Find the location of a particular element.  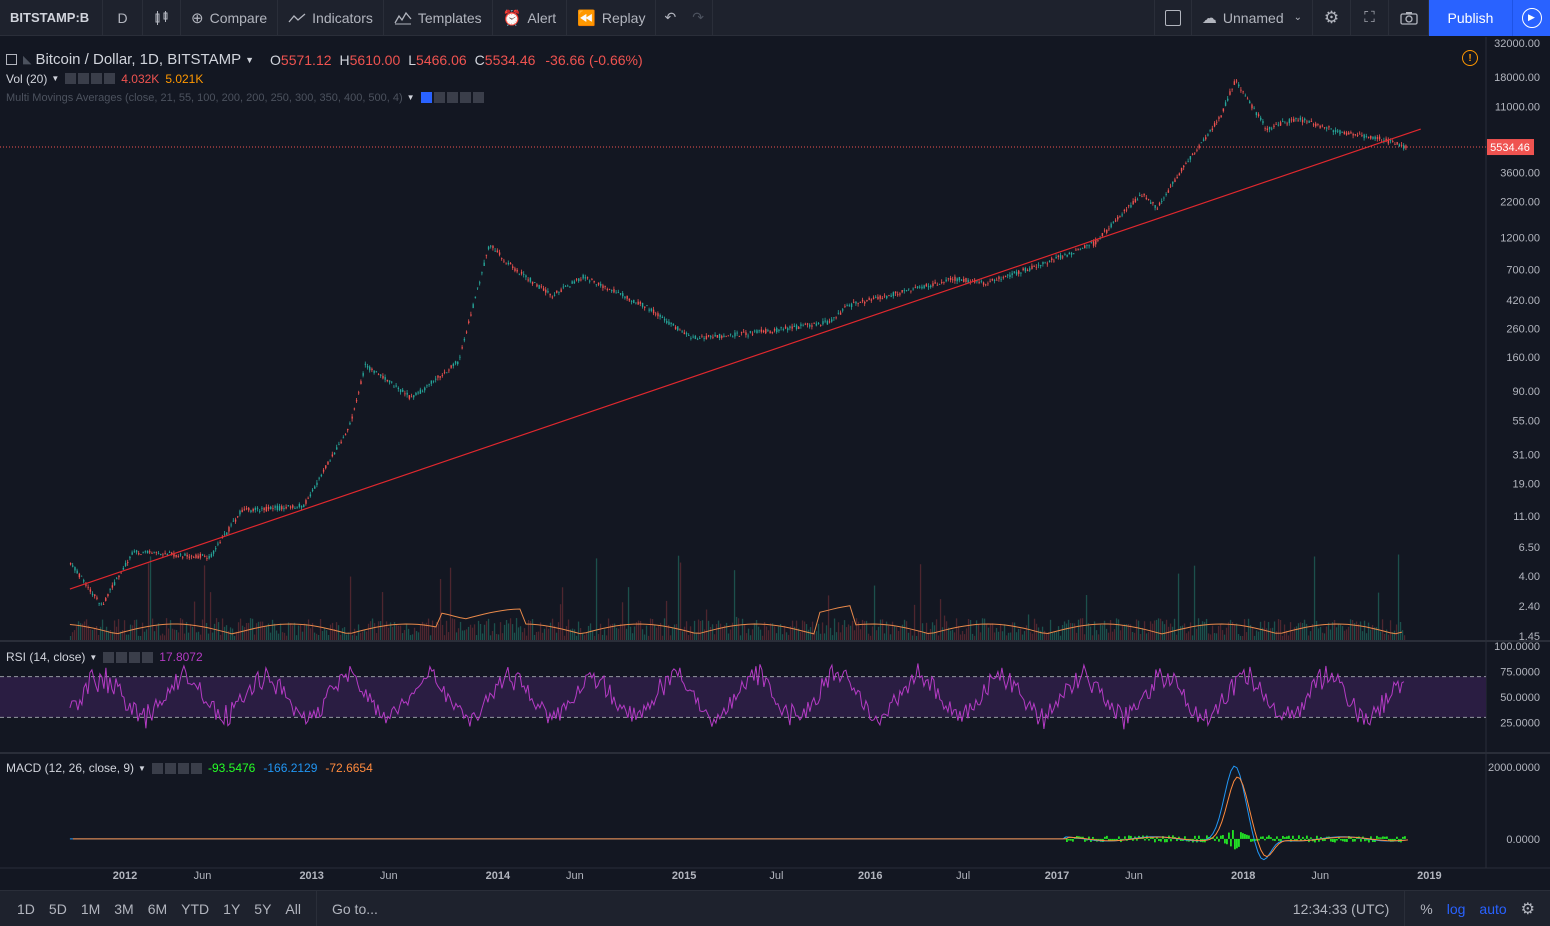

percent-toggle: % is located at coordinates (1426, 908).